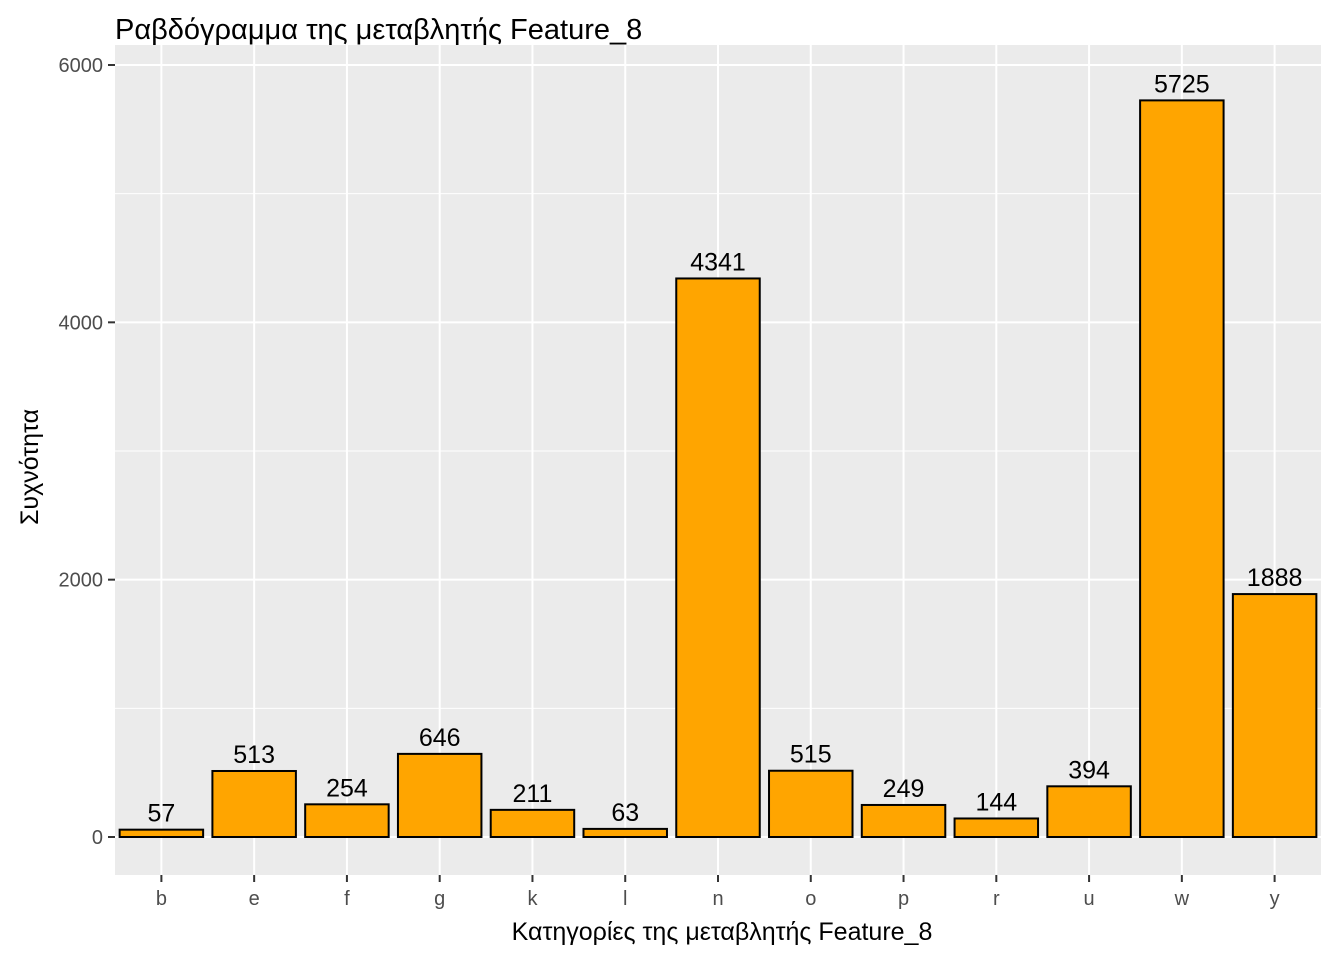 Image resolution: width=1344 pixels, height=960 pixels. What do you see at coordinates (1089, 812) in the screenshot?
I see `bar-u` at bounding box center [1089, 812].